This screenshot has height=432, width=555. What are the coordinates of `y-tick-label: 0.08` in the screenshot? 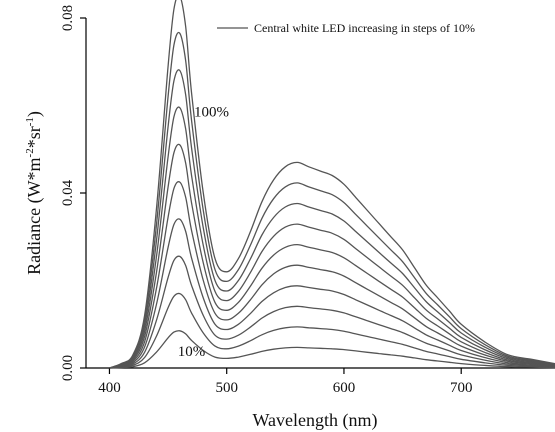 It's located at (68, 18).